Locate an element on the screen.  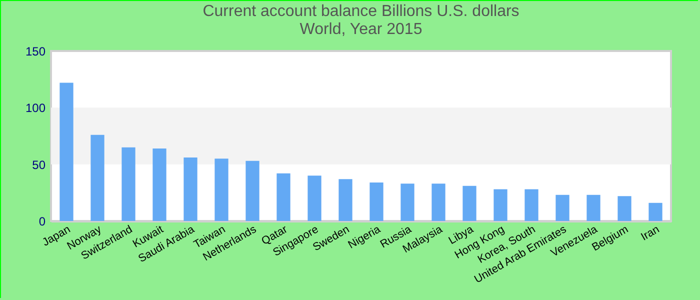
chart-subtitle: World, Year 2015 is located at coordinates (361, 29).